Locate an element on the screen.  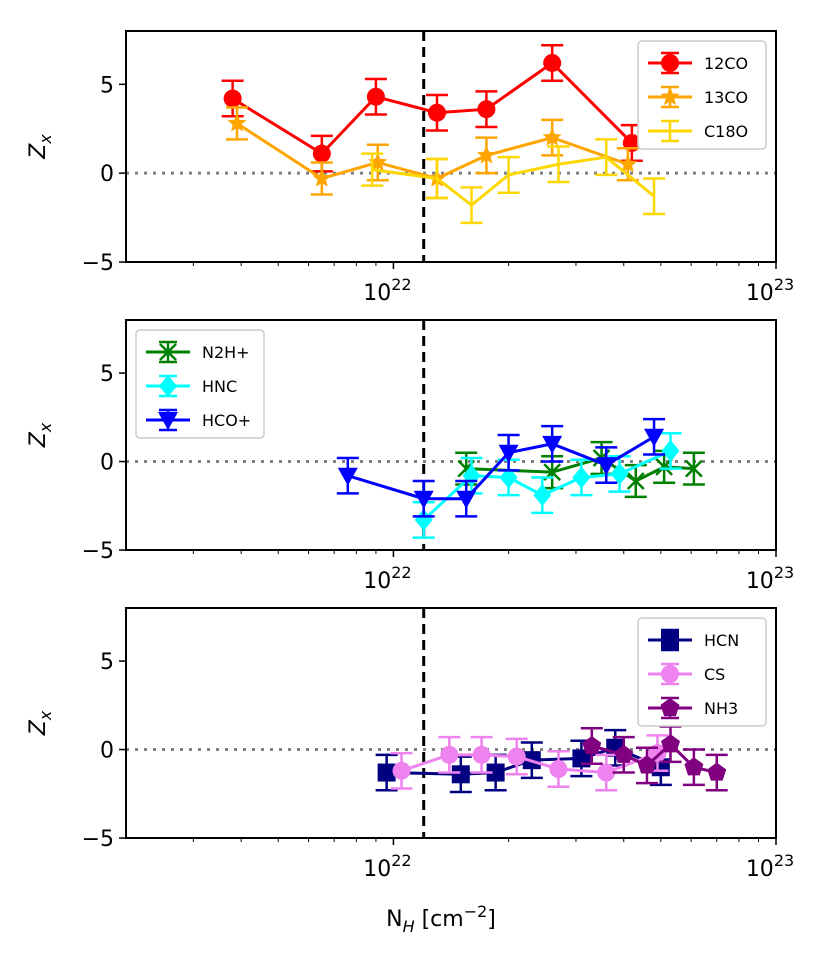
legend-label: 13CO is located at coordinates (726, 97).